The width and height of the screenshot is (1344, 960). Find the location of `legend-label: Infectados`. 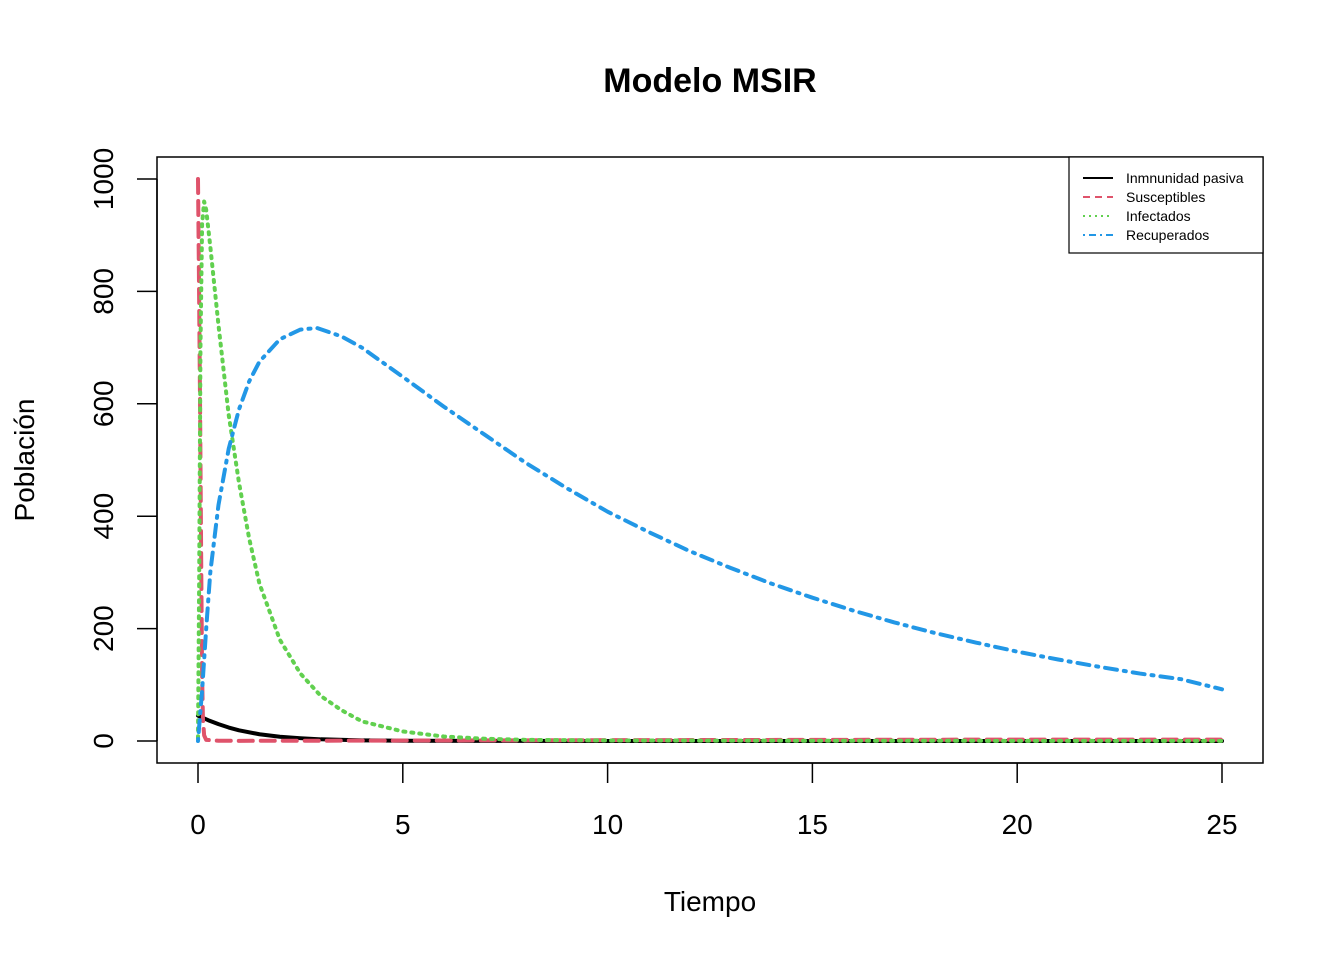

legend-label: Infectados is located at coordinates (1158, 216).